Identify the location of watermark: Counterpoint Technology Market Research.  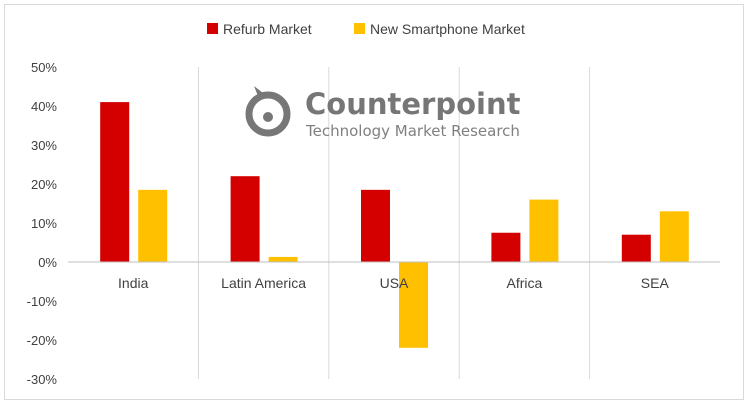
(383, 113).